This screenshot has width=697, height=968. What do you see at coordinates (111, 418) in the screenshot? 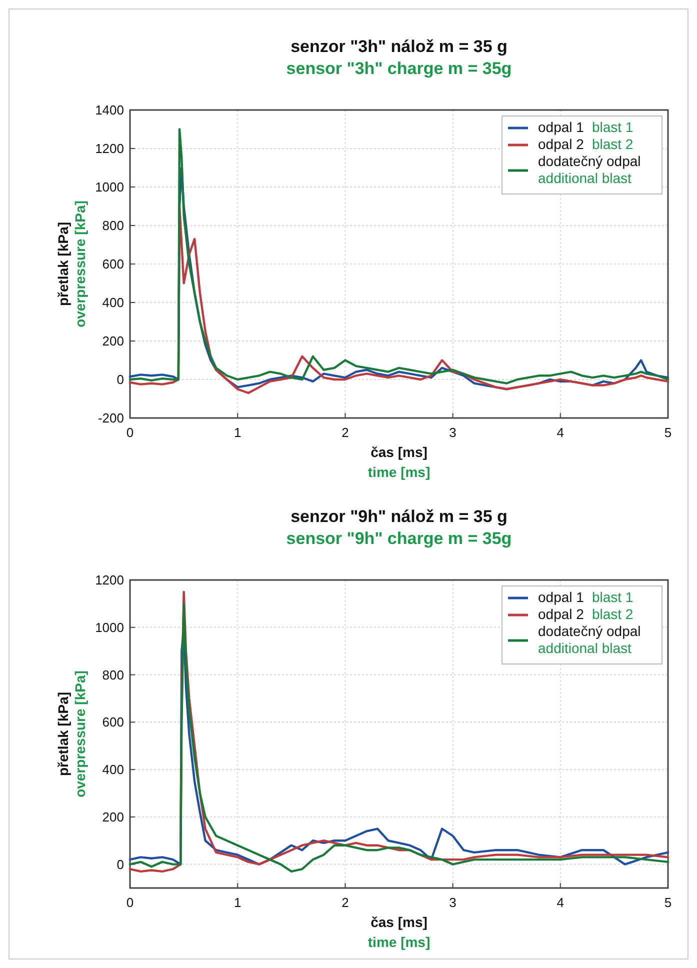
I see `y-tick-label: -200` at bounding box center [111, 418].